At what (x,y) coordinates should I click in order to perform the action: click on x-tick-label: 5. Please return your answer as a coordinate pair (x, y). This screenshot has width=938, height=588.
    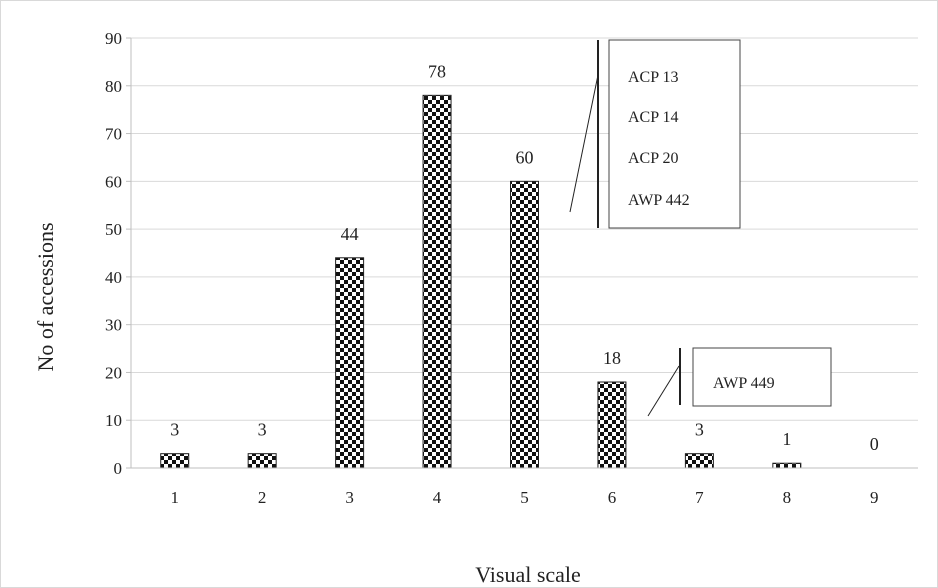
    Looking at the image, I should click on (524, 497).